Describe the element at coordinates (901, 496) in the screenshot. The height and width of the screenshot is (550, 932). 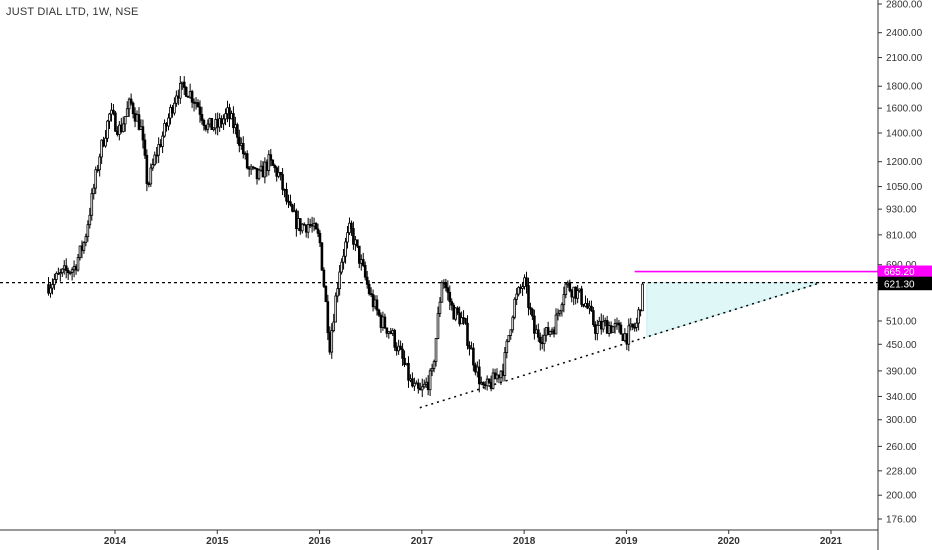
I see `price-tick-label: 200.00` at that location.